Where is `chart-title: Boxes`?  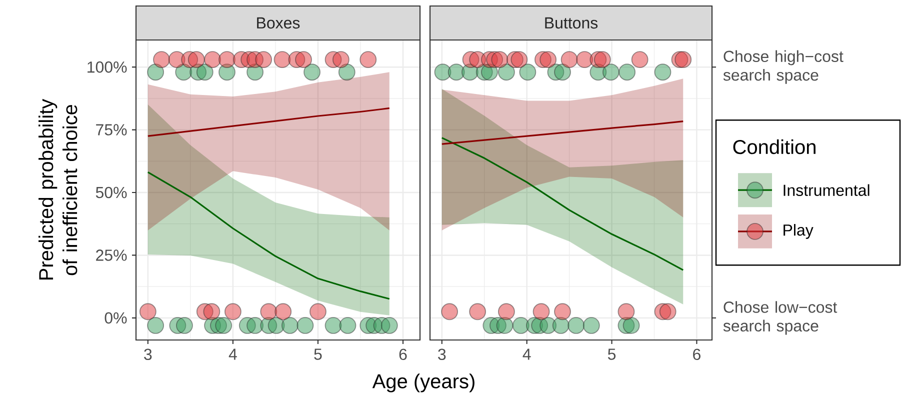
chart-title: Boxes is located at coordinates (278, 23).